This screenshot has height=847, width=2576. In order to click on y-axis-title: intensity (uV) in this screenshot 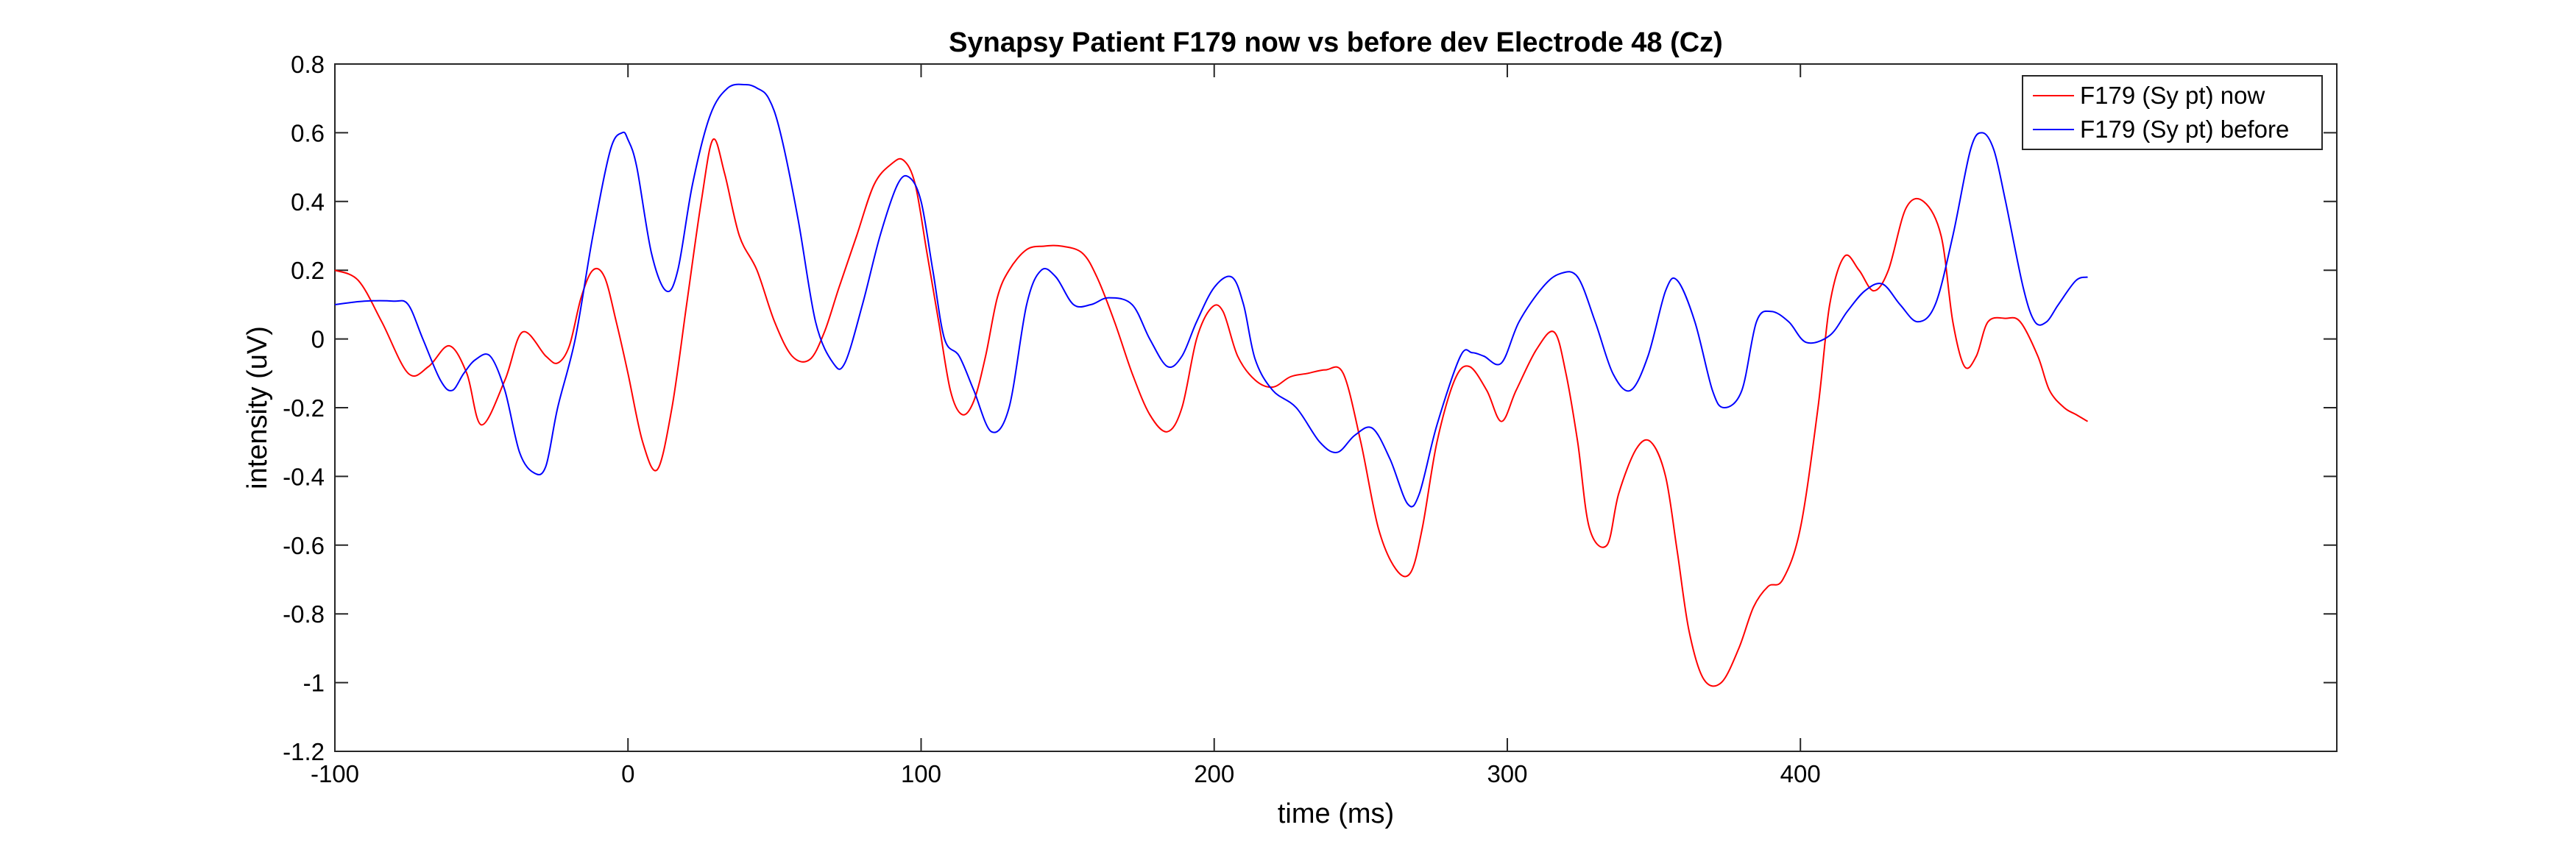, I will do `click(257, 407)`.